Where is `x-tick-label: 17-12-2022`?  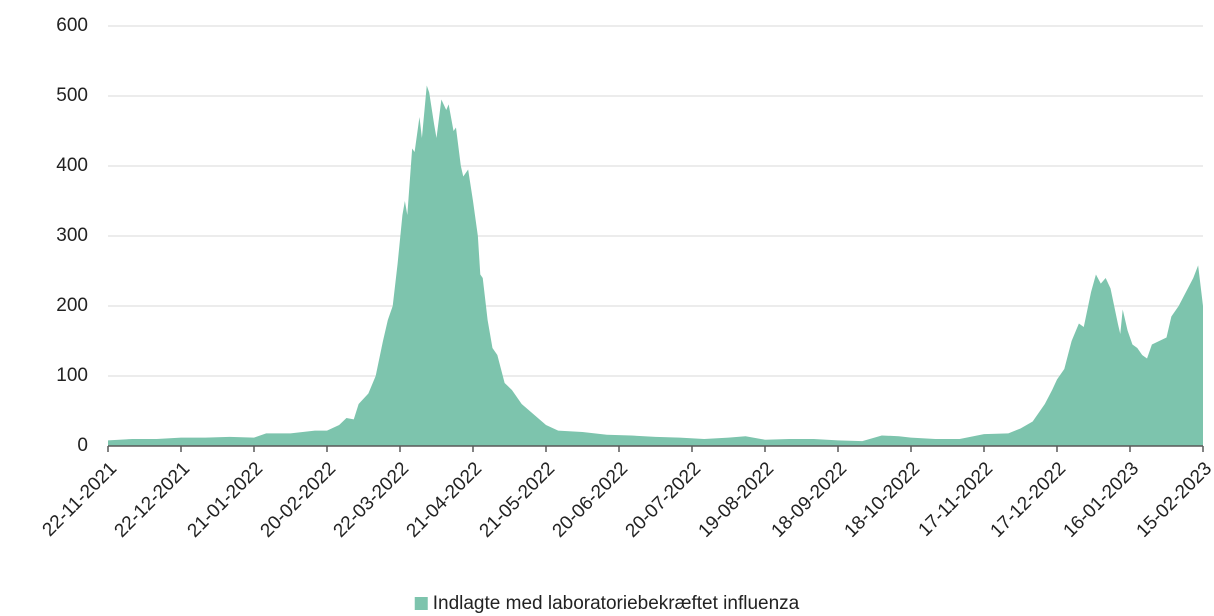 x-tick-label: 17-12-2022 is located at coordinates (1028, 500).